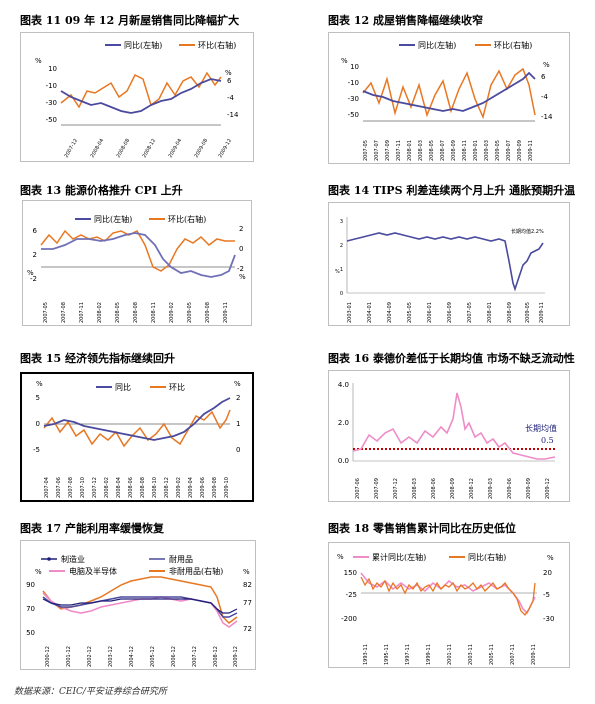  I want to click on fig13-x-6: 2008-11, so click(154, 312).